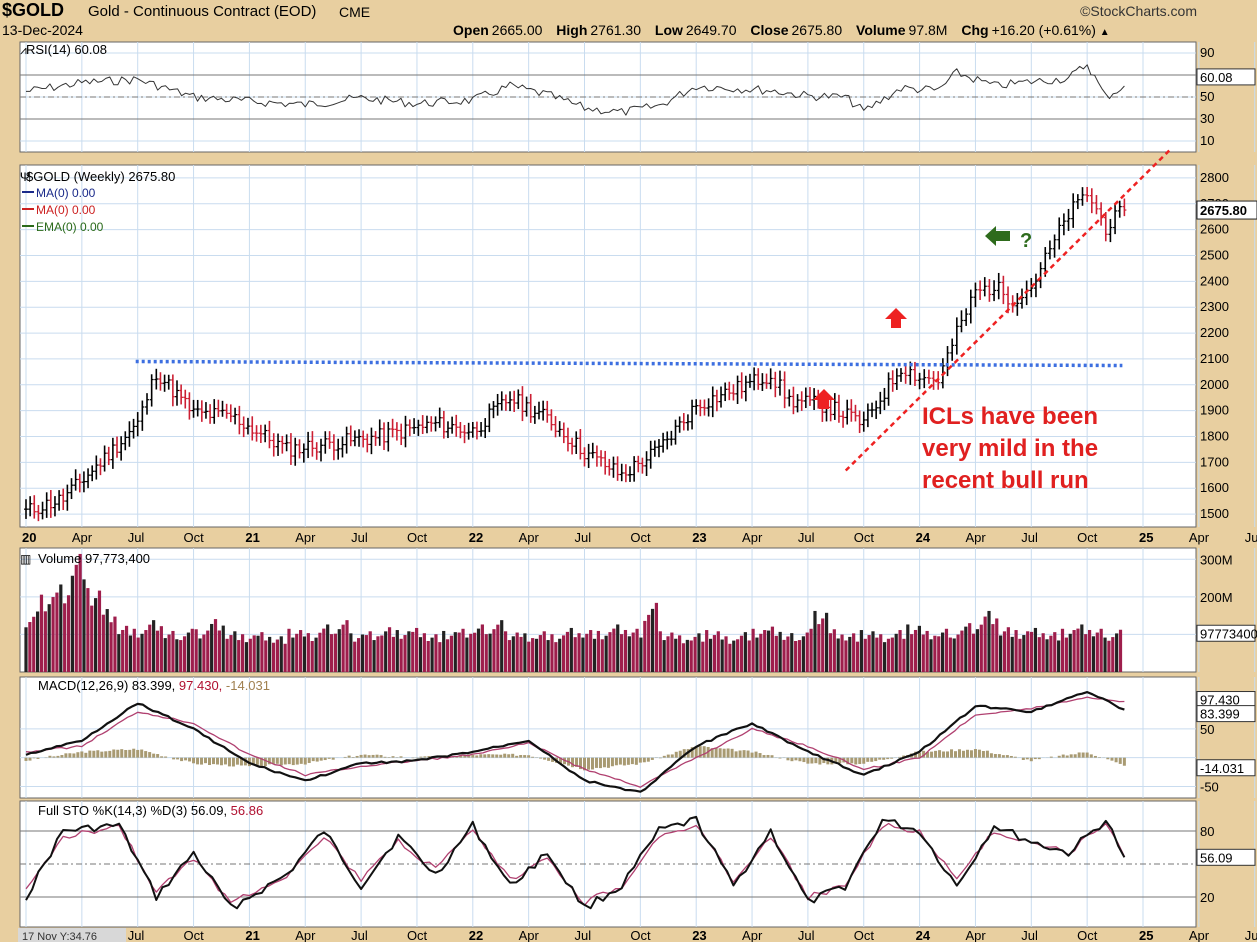 Image resolution: width=1257 pixels, height=942 pixels. I want to click on macd-title-signal: 97.430,, so click(202, 685).